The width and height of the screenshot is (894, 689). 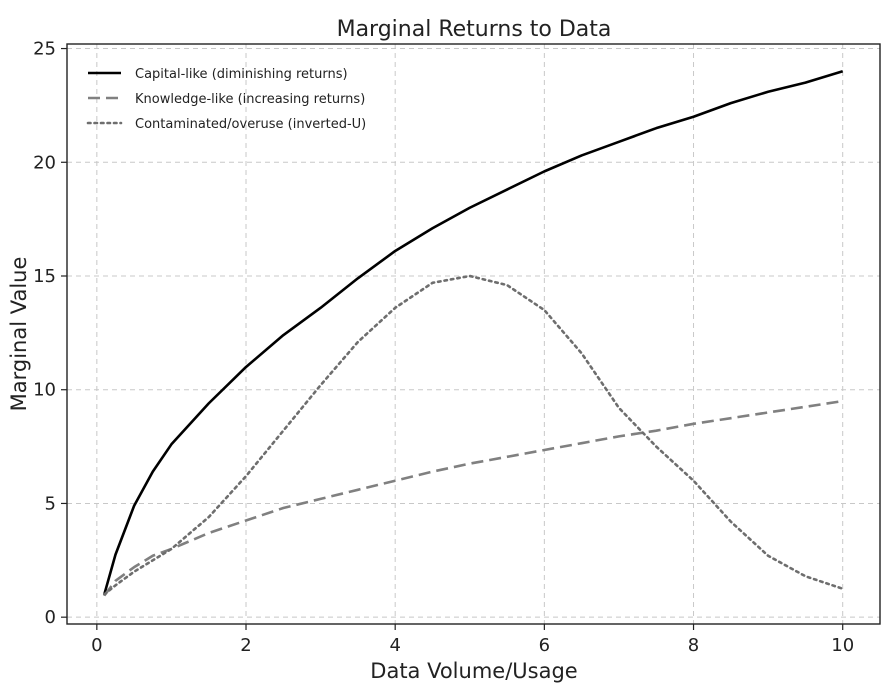 What do you see at coordinates (50, 617) in the screenshot?
I see `y-tick-label: 0` at bounding box center [50, 617].